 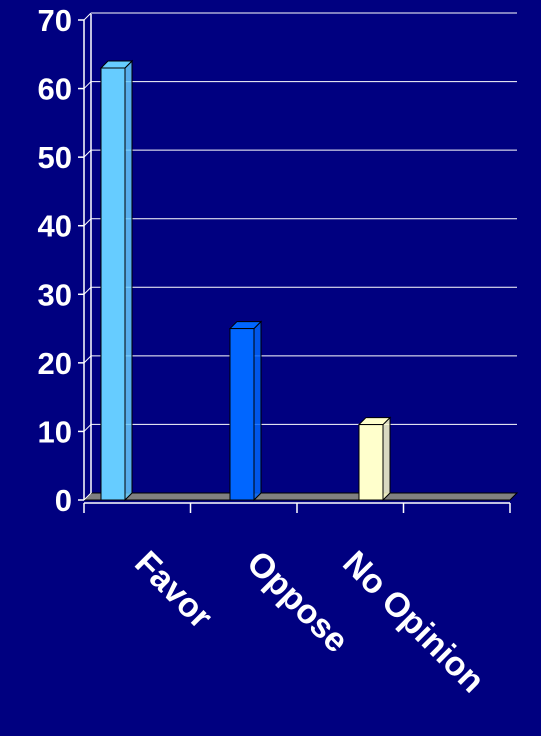 I want to click on bar-no-opinion, so click(x=374, y=459).